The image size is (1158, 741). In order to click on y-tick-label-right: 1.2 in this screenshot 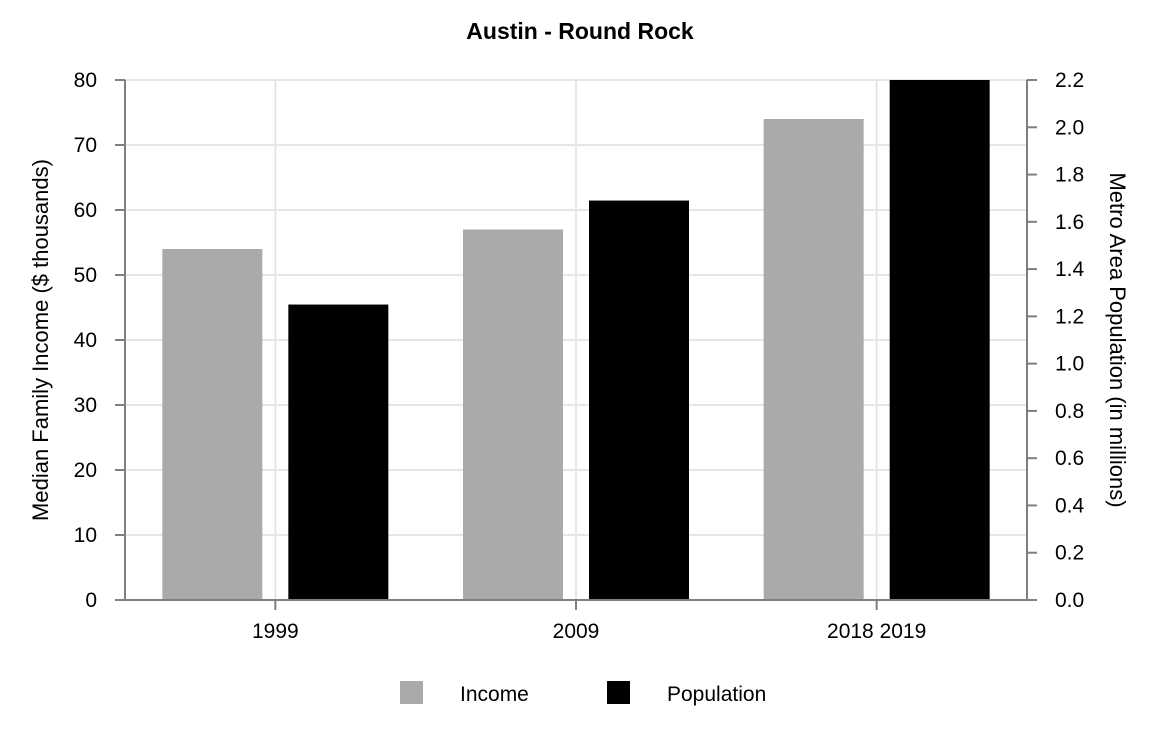, I will do `click(1069, 316)`.